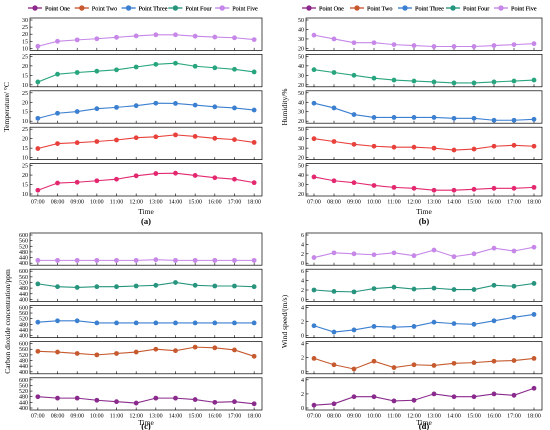 This screenshot has width=550, height=430. Describe the element at coordinates (474, 203) in the screenshot. I see `x-tick-label: 15:00` at that location.